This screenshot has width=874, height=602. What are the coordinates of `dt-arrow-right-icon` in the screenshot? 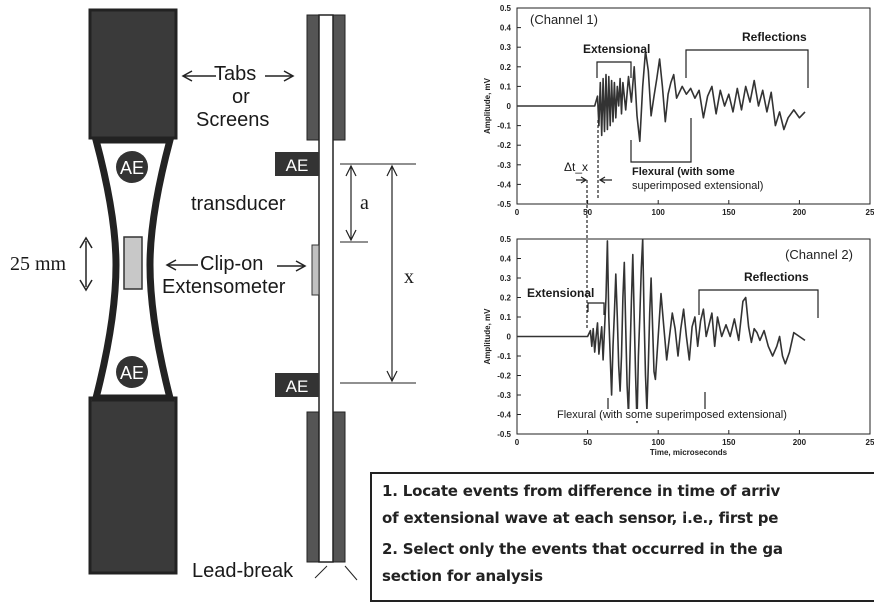 It's located at (605, 180).